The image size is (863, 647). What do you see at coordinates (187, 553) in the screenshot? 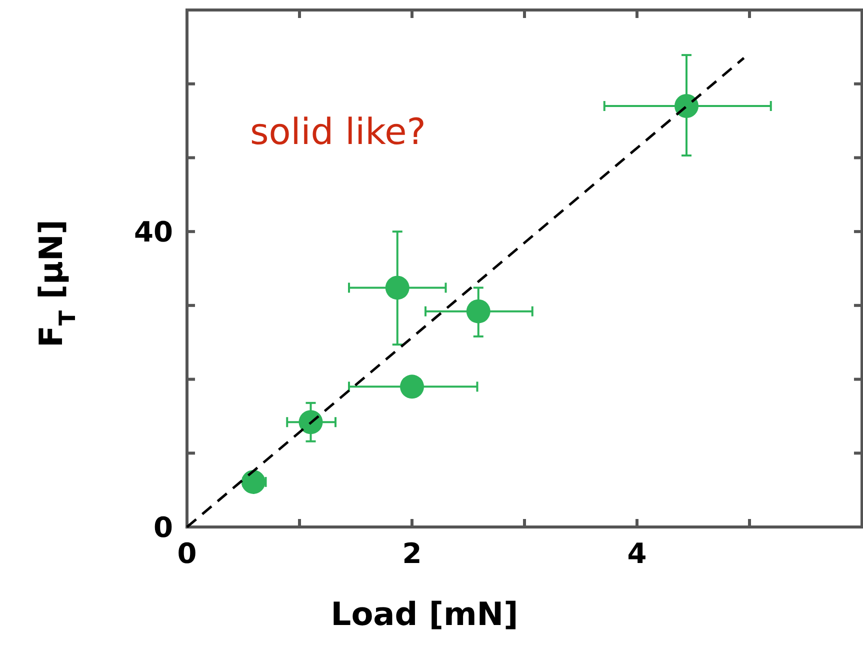
I see `x-tick-label: 0` at bounding box center [187, 553].